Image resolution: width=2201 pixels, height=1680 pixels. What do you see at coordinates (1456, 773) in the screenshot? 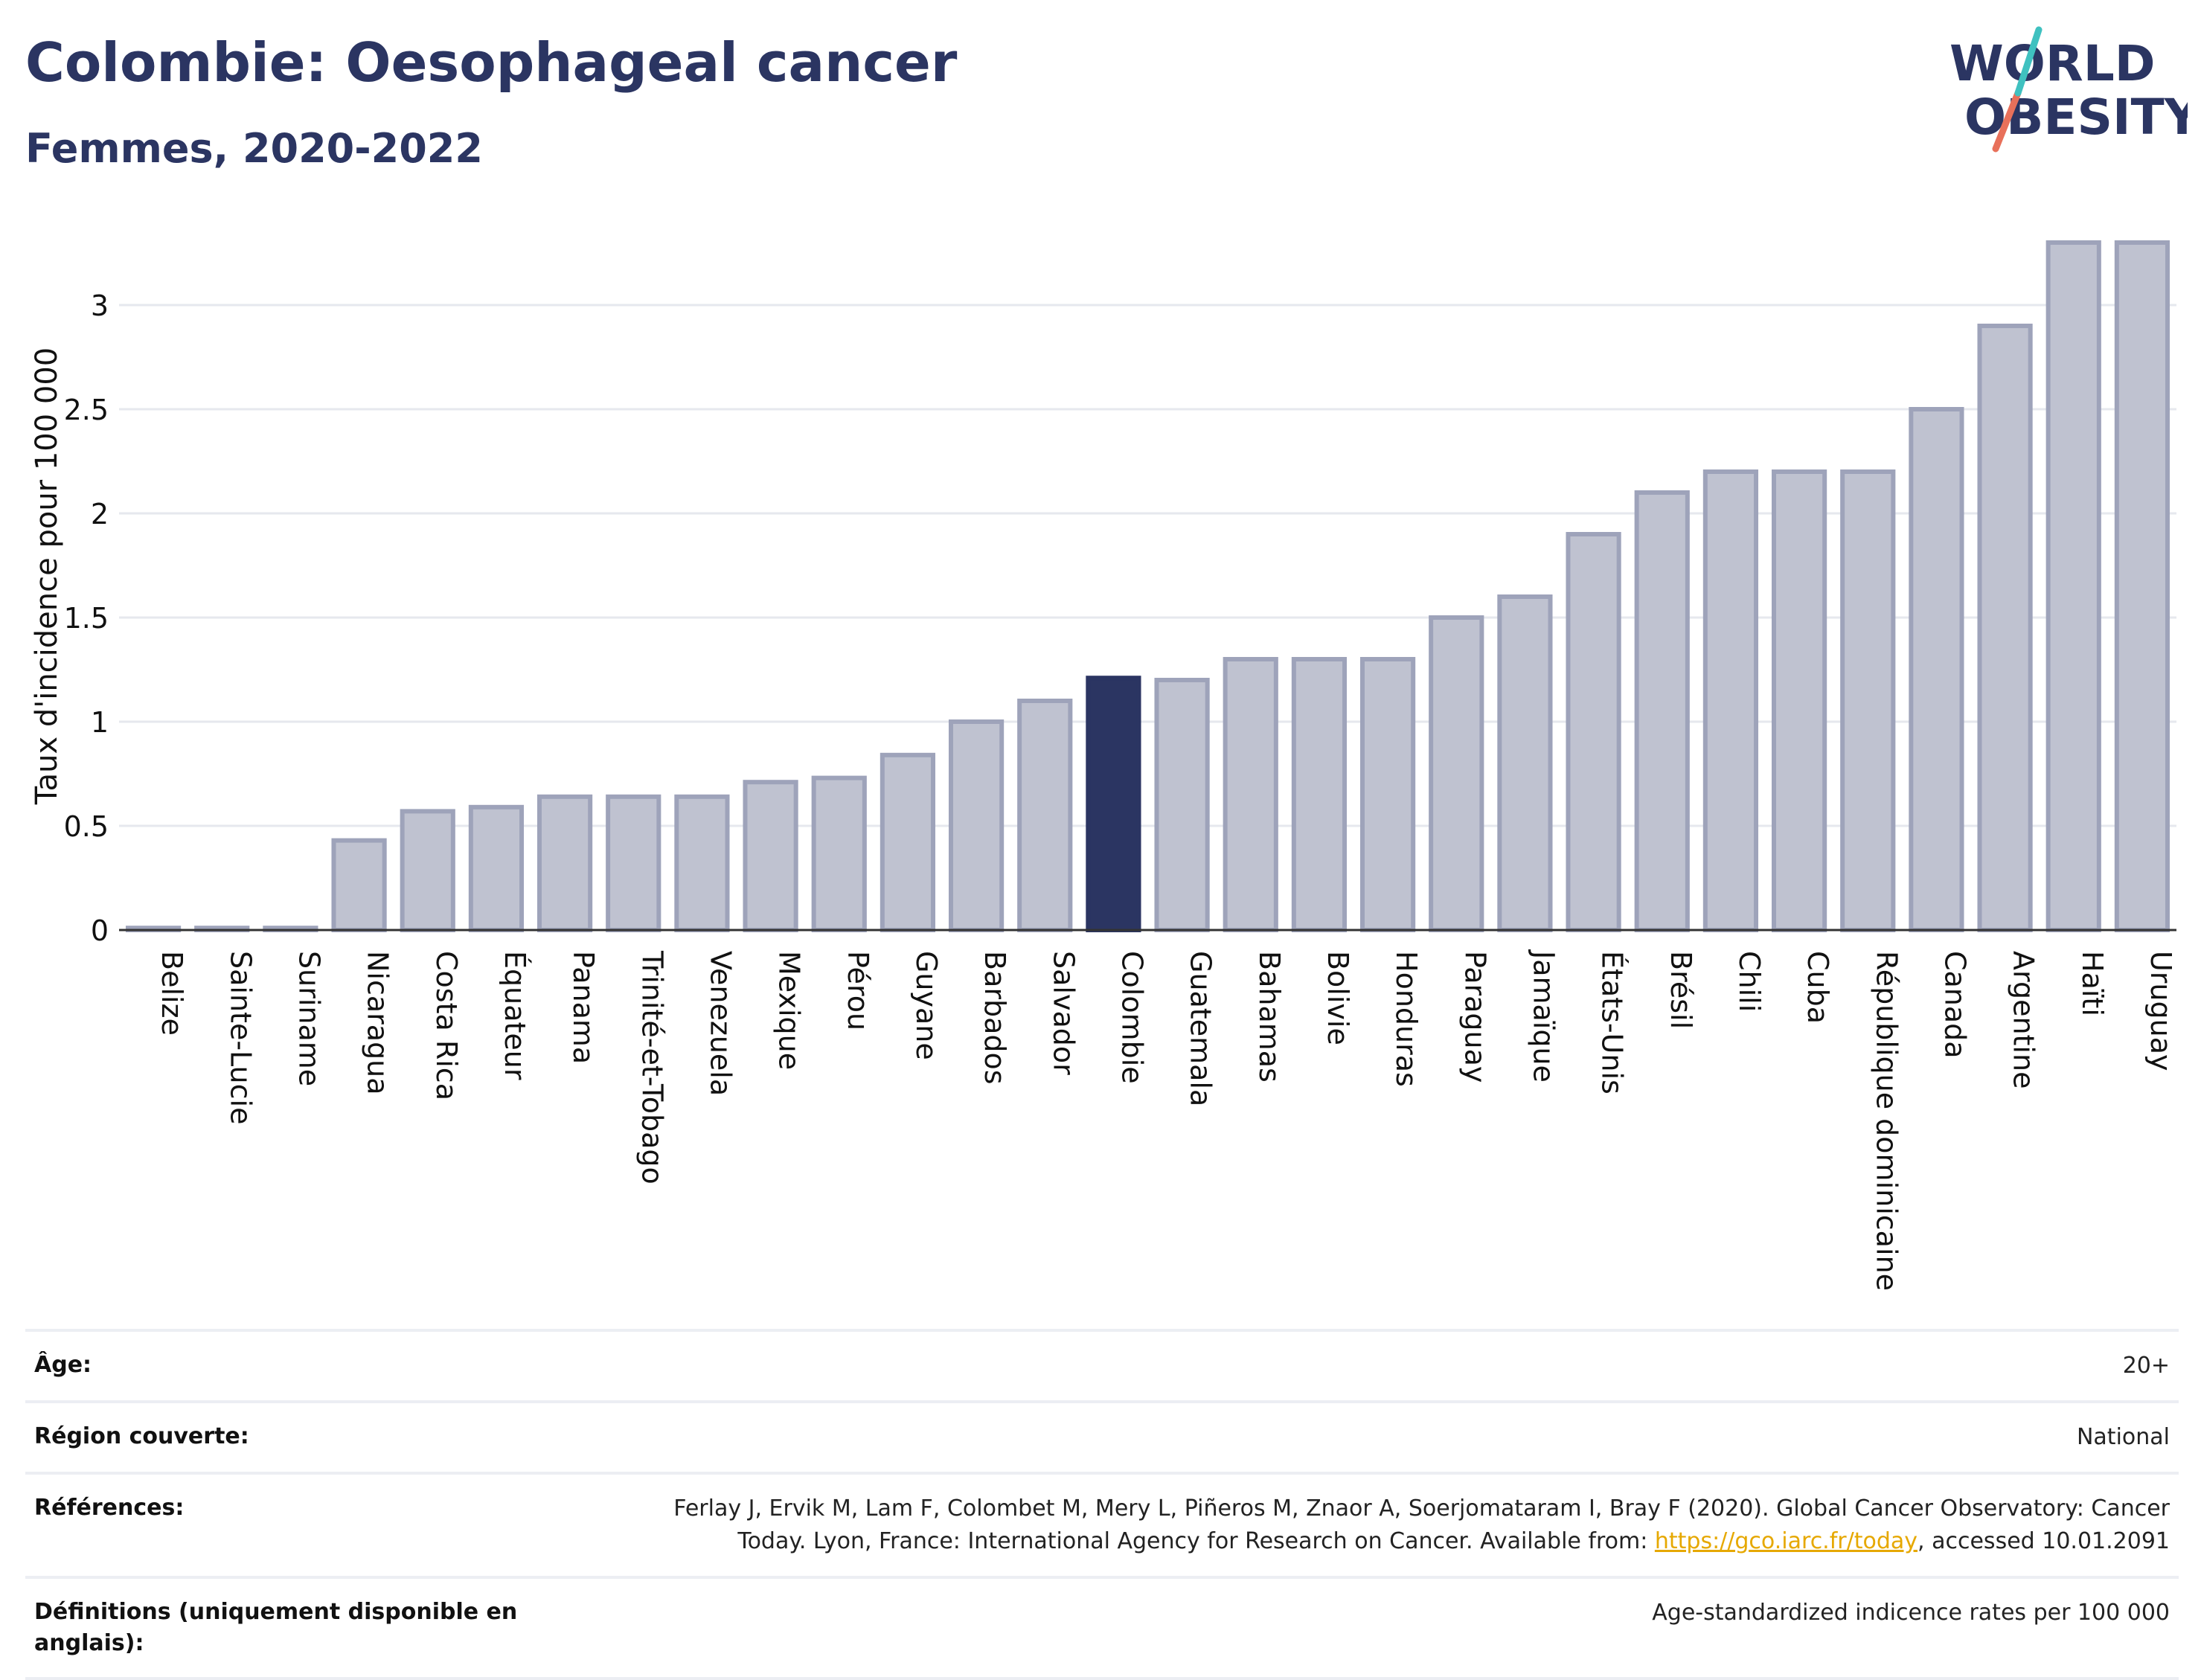
I see `bar-Paraguay` at bounding box center [1456, 773].